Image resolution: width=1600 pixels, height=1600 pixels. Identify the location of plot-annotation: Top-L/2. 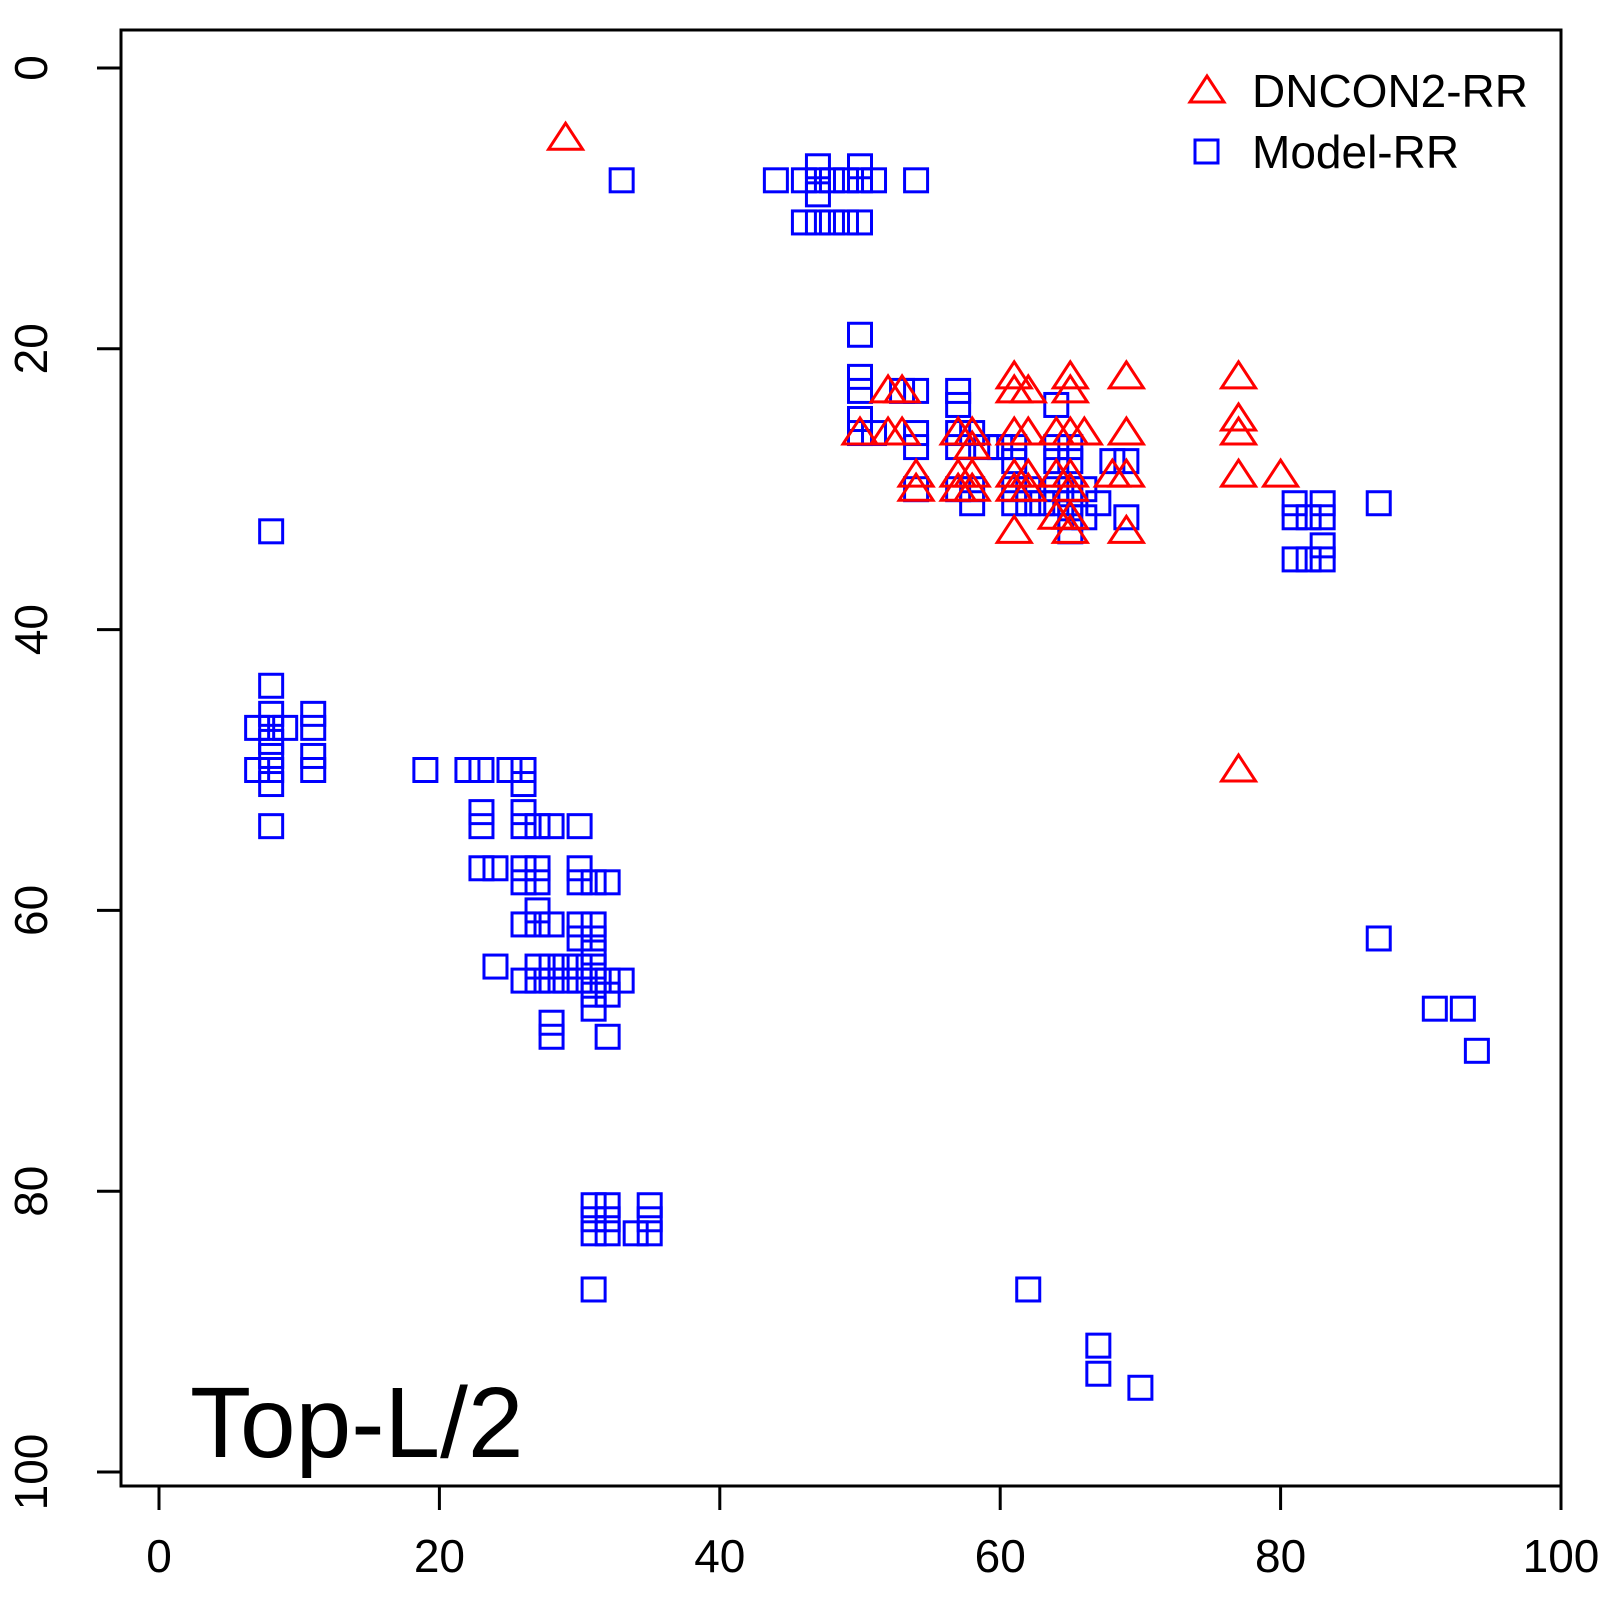
(357, 1423).